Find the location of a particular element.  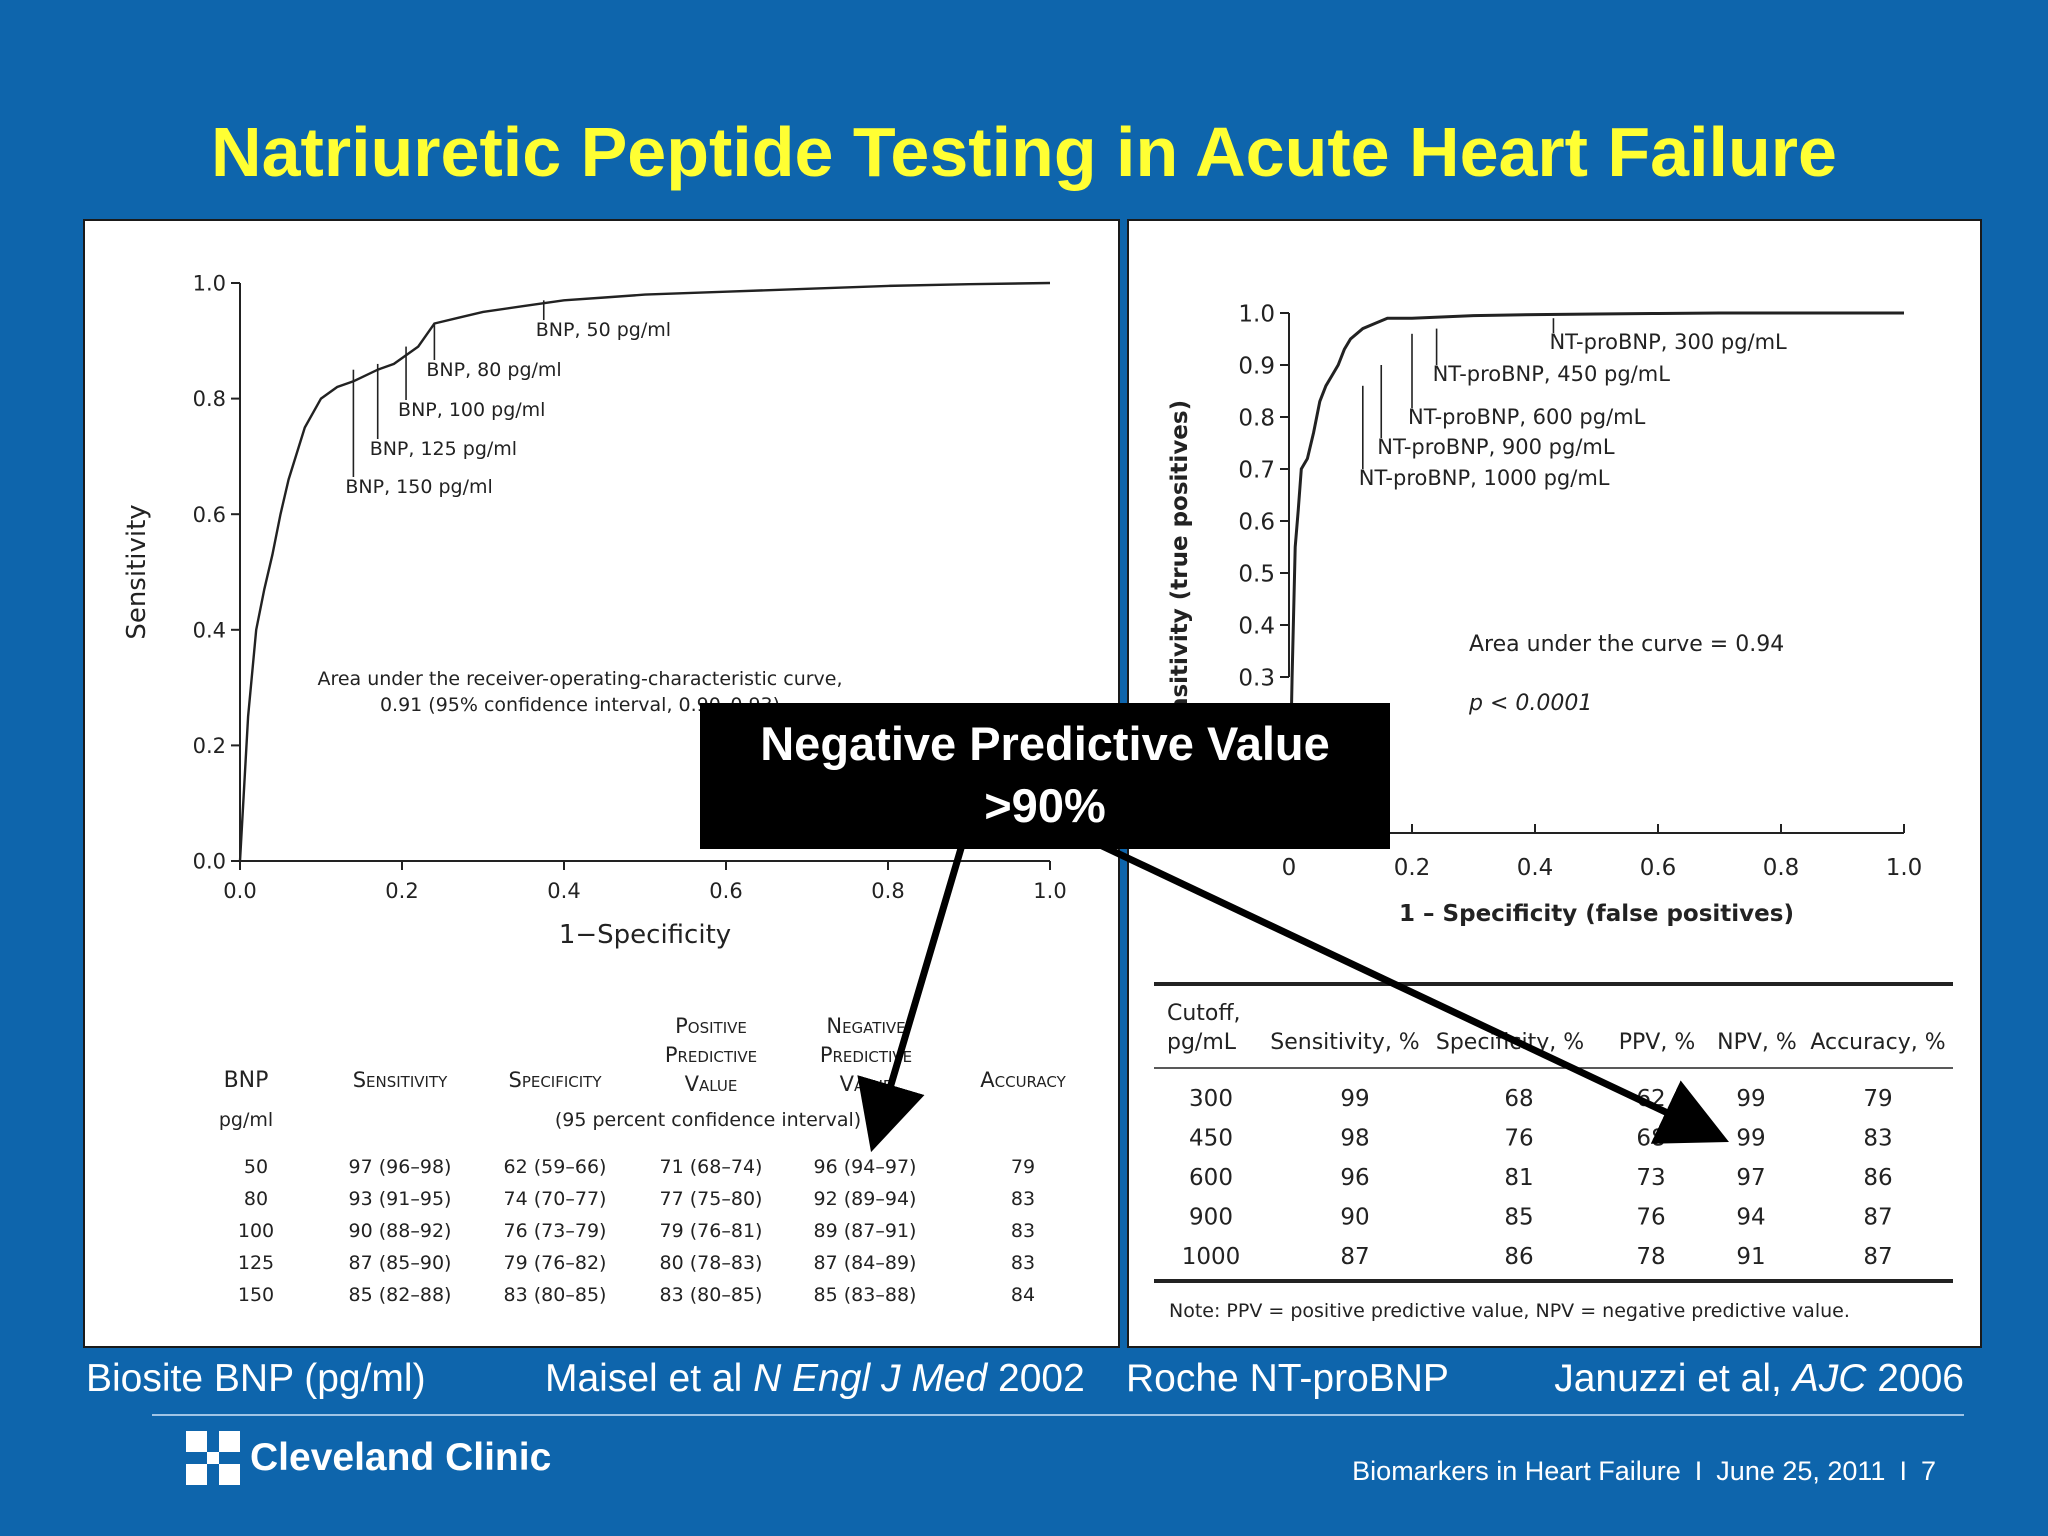

y-tick-label: 0.2 is located at coordinates (209, 746).